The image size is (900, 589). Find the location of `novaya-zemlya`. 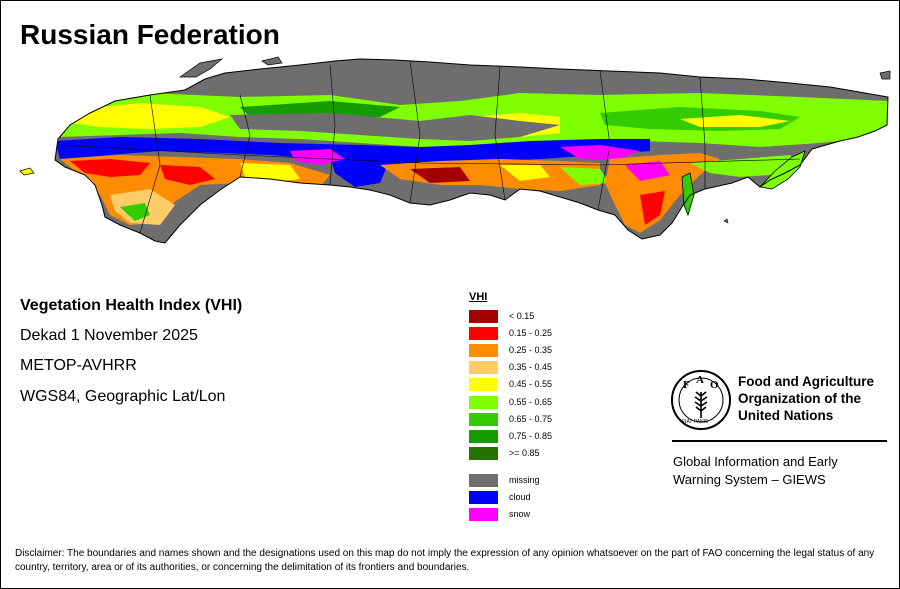

novaya-zemlya is located at coordinates (201, 68).